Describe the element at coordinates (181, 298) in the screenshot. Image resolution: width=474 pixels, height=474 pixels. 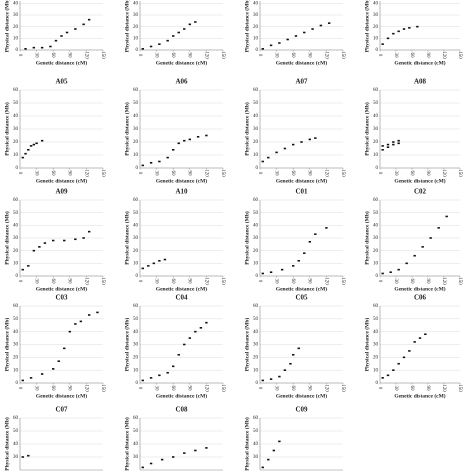
I see `panel-title: C04` at that location.